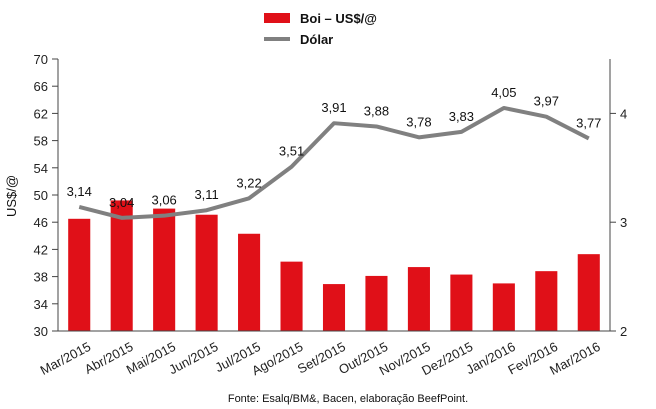  What do you see at coordinates (41, 277) in the screenshot?
I see `left-tick-label: 38` at bounding box center [41, 277].